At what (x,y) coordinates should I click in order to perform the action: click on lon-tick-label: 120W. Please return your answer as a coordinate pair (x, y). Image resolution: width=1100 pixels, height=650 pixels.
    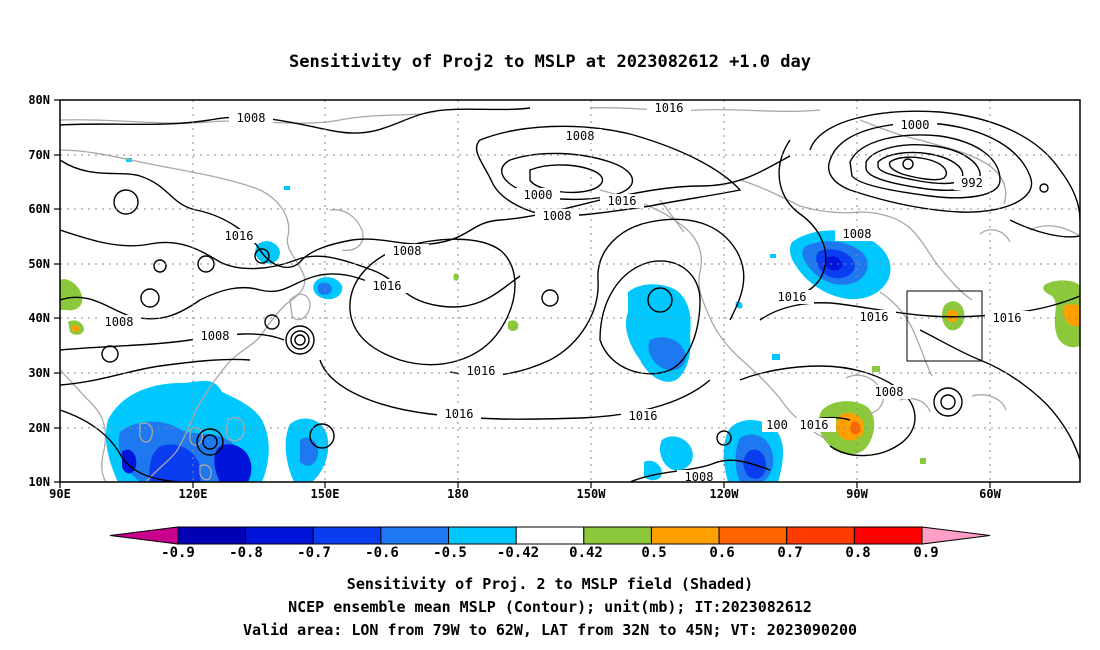
    Looking at the image, I should click on (725, 494).